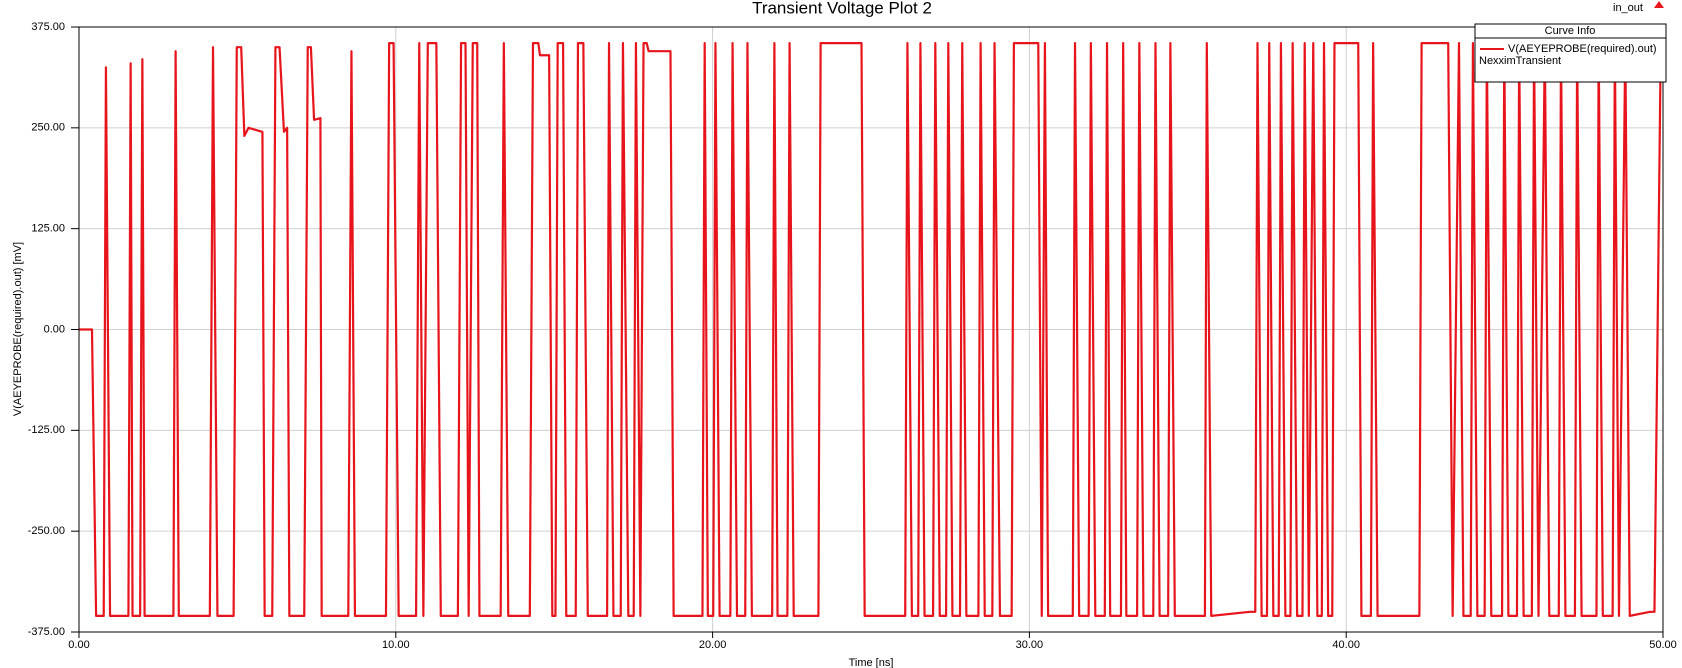 The image size is (1682, 668). I want to click on corner-icon, so click(1659, 4).